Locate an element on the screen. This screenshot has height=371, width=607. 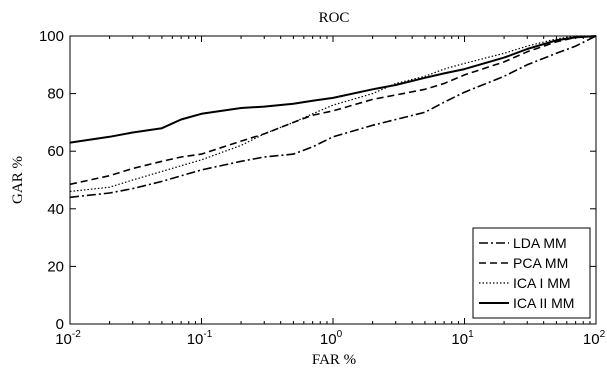
x-tick-label: 10⁻¹ is located at coordinates (200, 338).